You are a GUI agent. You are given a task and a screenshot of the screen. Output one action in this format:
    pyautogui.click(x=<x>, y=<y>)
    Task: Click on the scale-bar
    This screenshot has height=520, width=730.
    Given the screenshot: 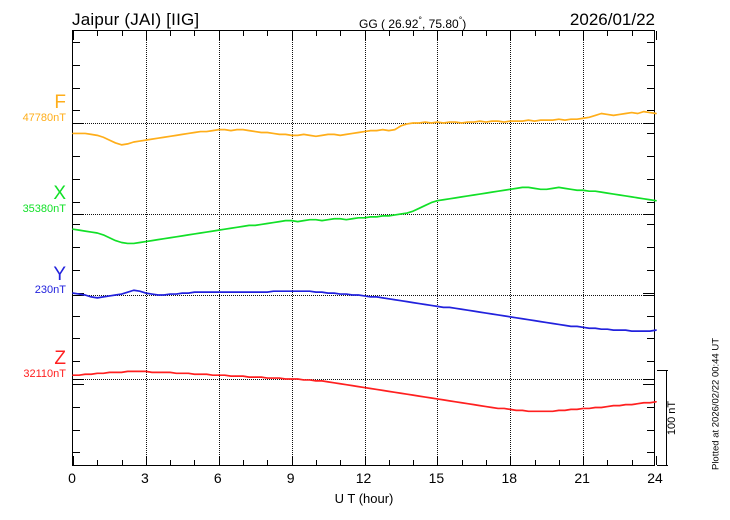 What is the action you would take?
    pyautogui.click(x=663, y=418)
    